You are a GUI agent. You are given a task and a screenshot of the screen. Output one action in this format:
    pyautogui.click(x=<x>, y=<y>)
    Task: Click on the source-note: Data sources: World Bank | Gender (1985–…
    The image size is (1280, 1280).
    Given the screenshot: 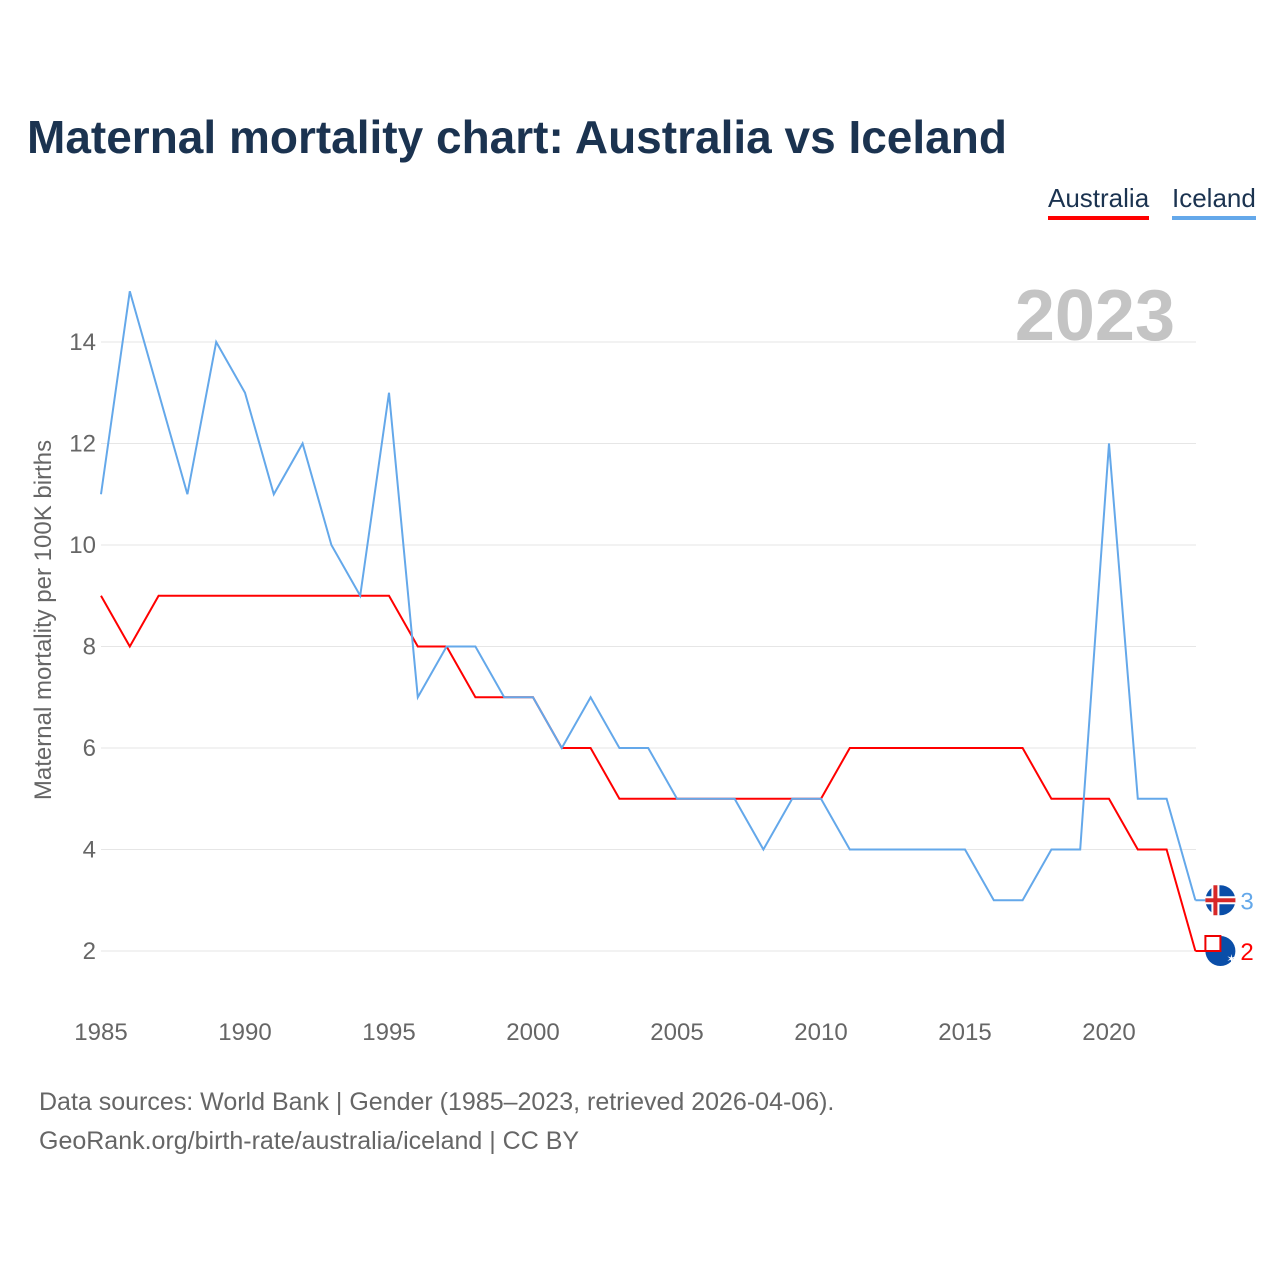 What is the action you would take?
    pyautogui.click(x=437, y=1102)
    